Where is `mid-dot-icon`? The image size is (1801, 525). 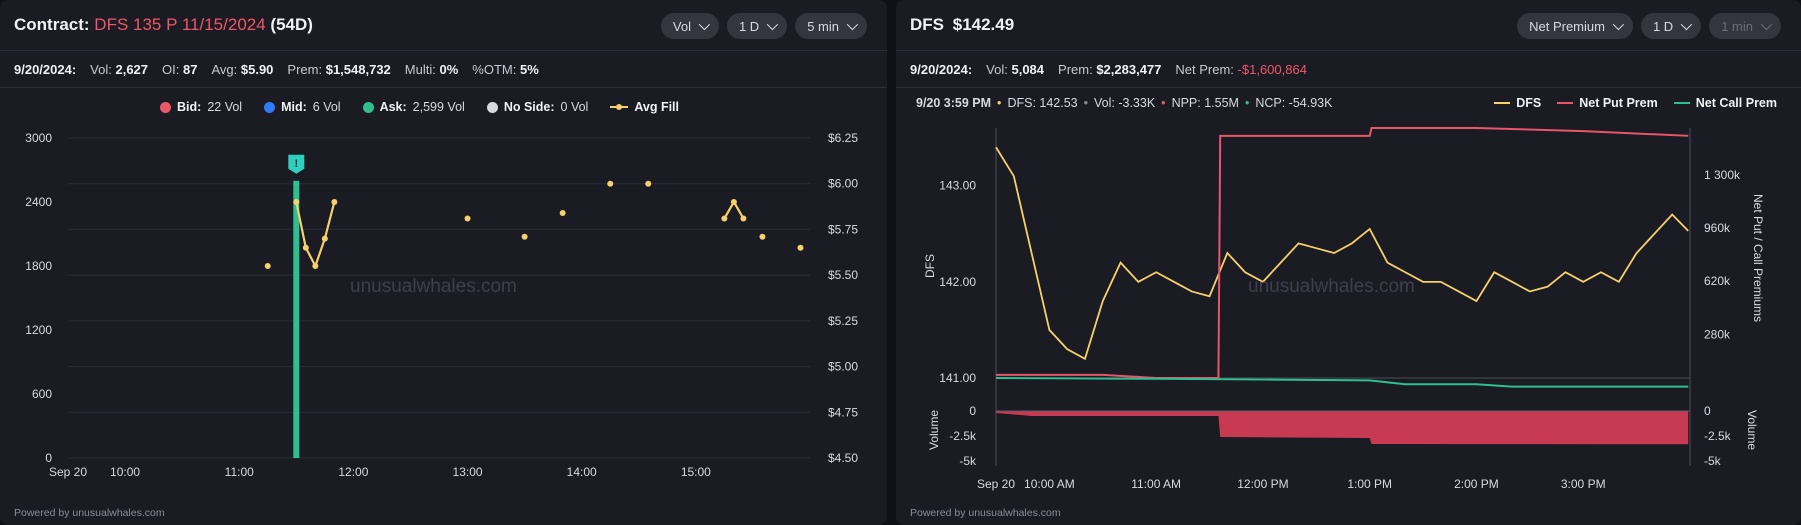 mid-dot-icon is located at coordinates (270, 107).